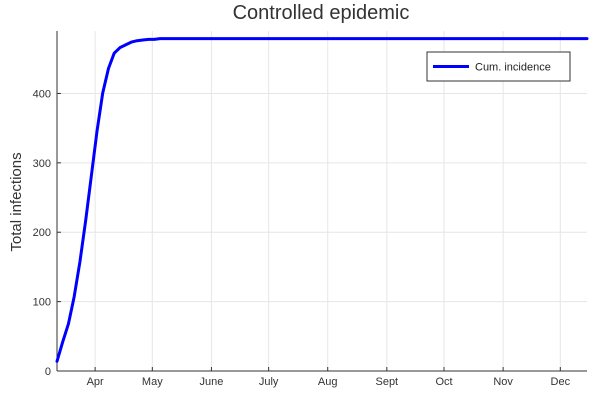 The image size is (600, 400). I want to click on legend: Cum. incidence, so click(498, 66).